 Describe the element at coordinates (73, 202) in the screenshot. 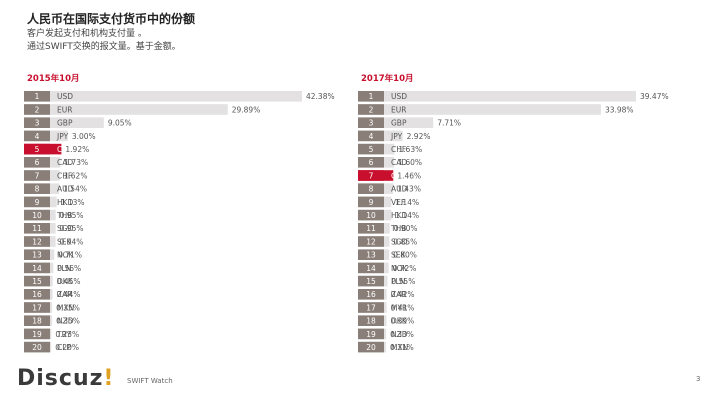

I see `value-label-hkd: 1.13%` at that location.